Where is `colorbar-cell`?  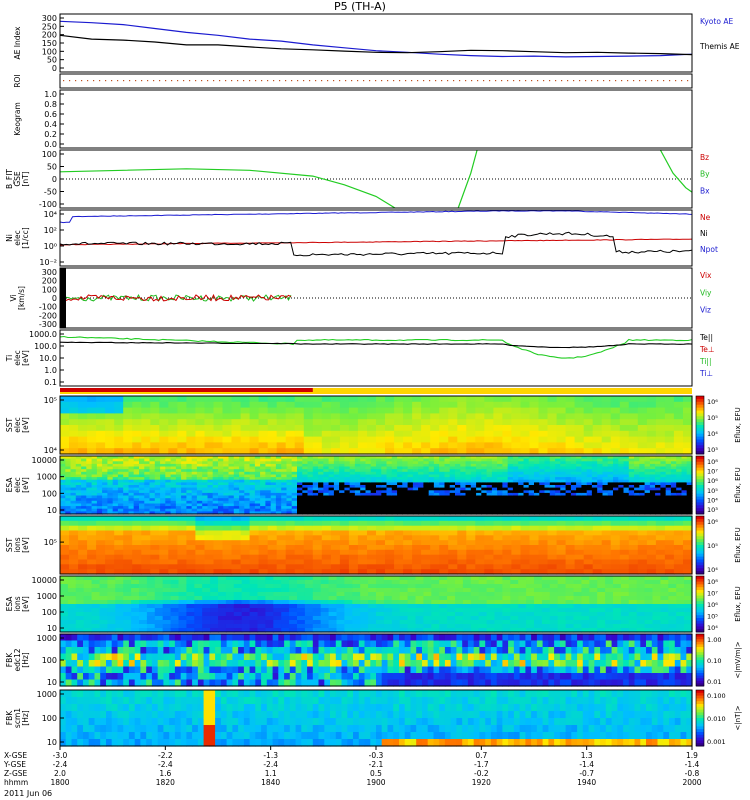
colorbar-cell is located at coordinates (700, 520).